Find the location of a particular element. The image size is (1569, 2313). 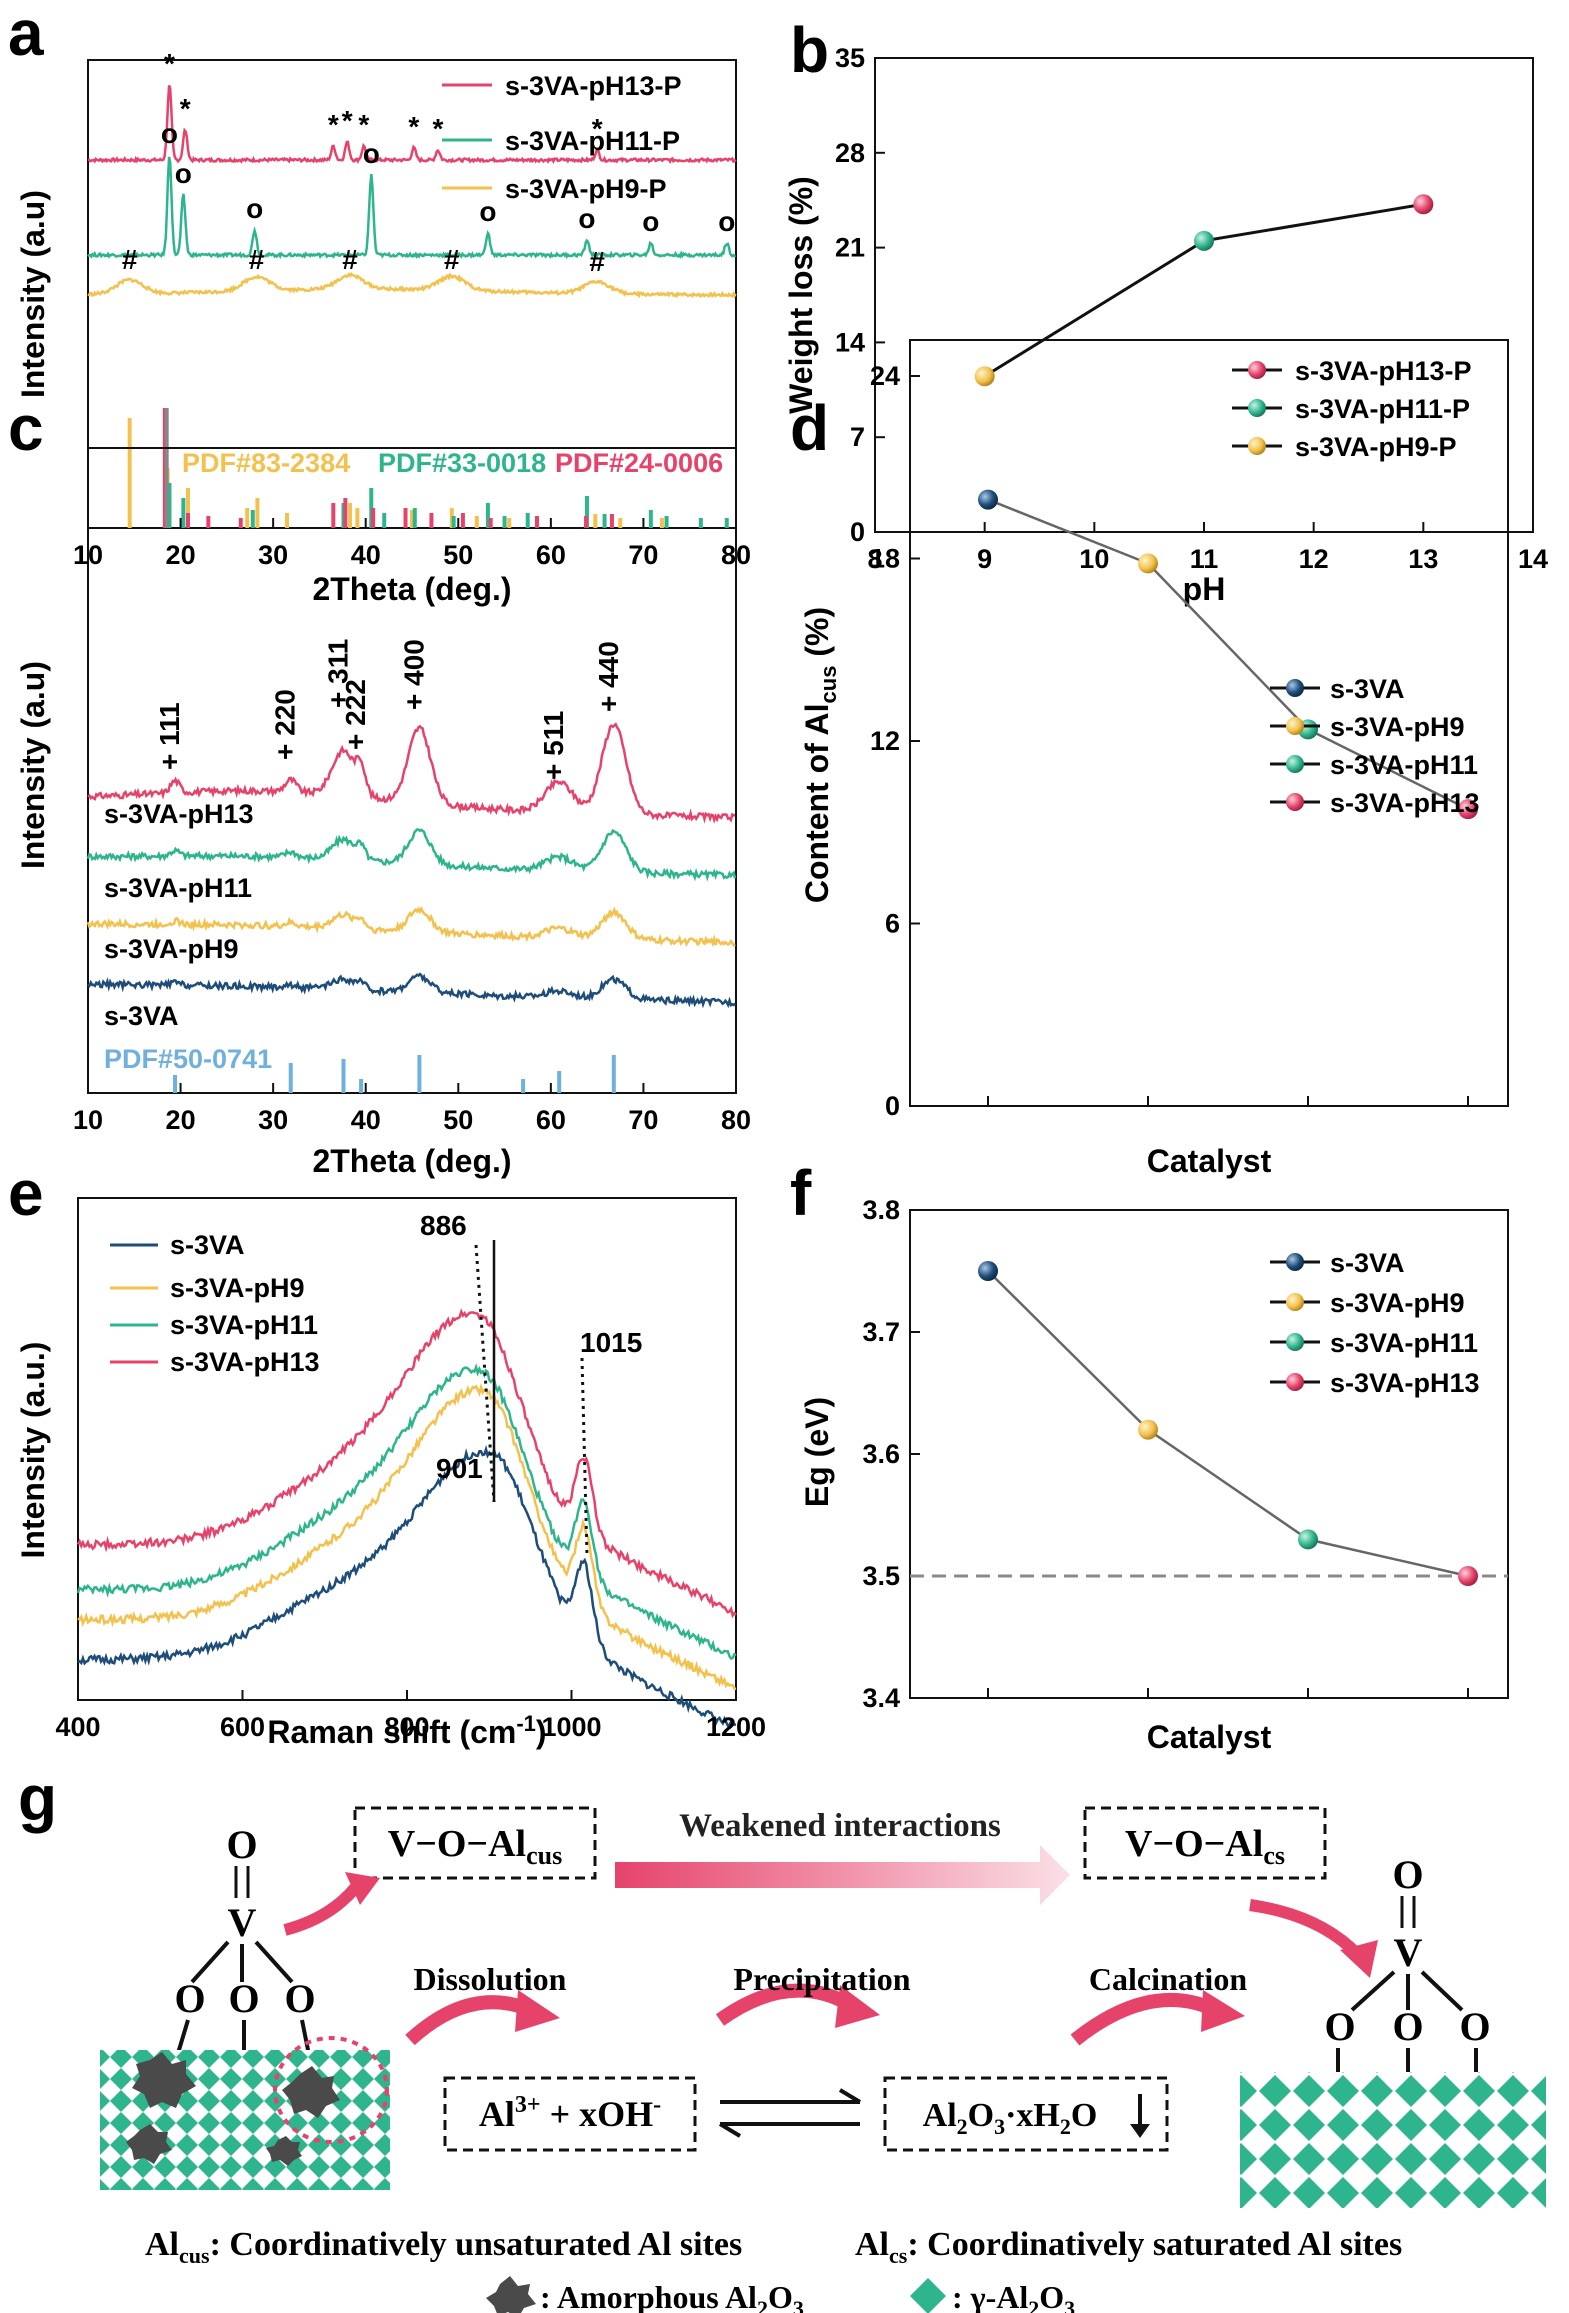

panel-c-peak-label: + 311 is located at coordinates (337, 673).